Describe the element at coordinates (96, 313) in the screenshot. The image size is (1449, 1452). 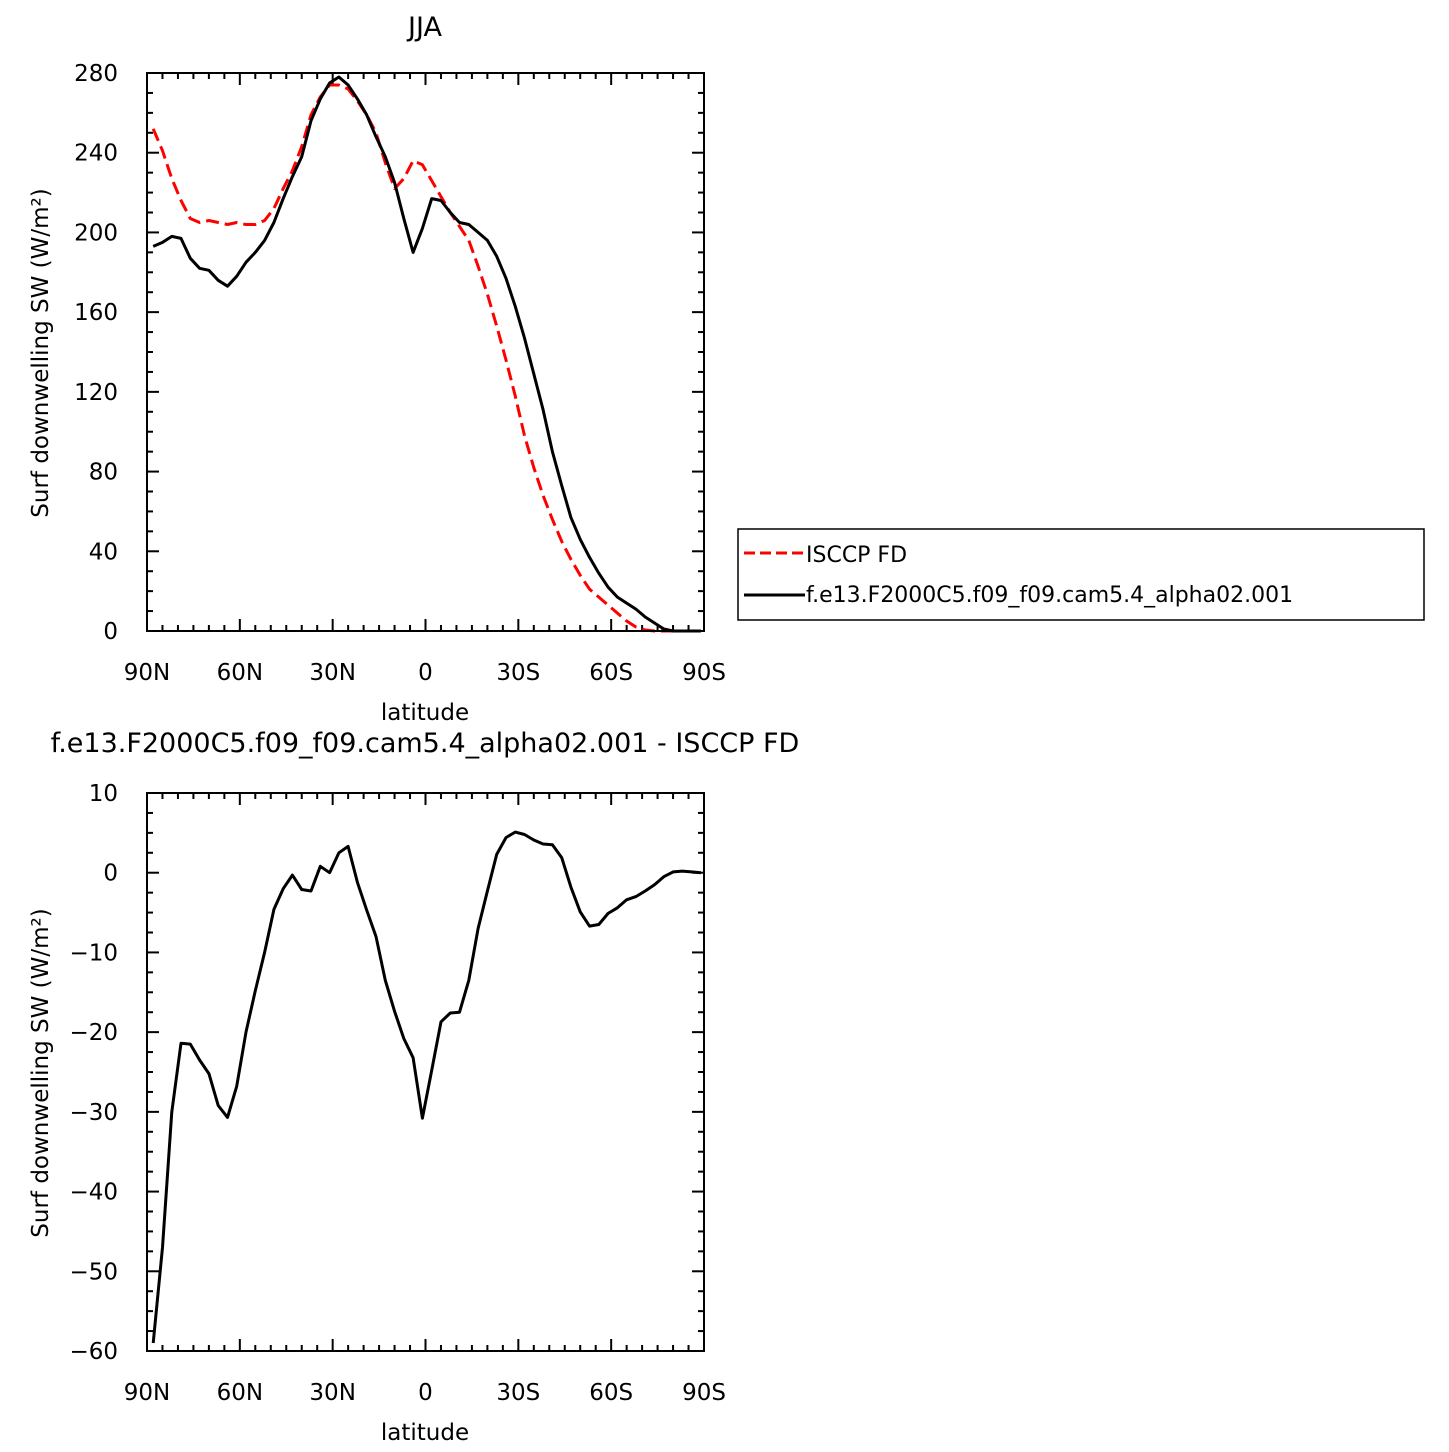
I see `y-tick-label: 160` at that location.